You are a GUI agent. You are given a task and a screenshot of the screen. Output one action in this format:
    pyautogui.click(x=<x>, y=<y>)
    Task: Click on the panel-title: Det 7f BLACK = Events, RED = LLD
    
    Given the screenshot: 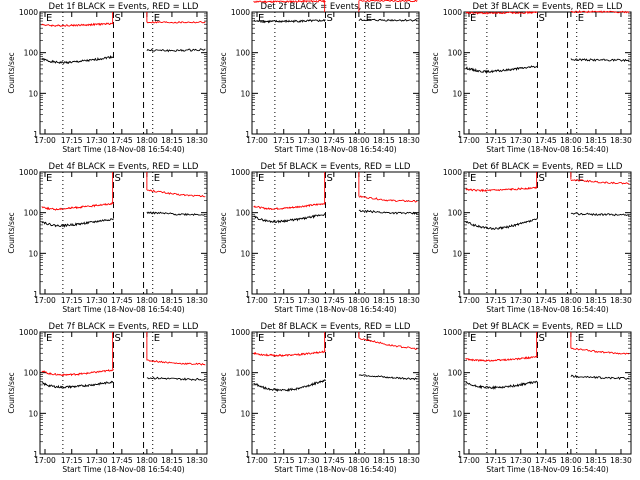 What is the action you would take?
    pyautogui.click(x=124, y=327)
    